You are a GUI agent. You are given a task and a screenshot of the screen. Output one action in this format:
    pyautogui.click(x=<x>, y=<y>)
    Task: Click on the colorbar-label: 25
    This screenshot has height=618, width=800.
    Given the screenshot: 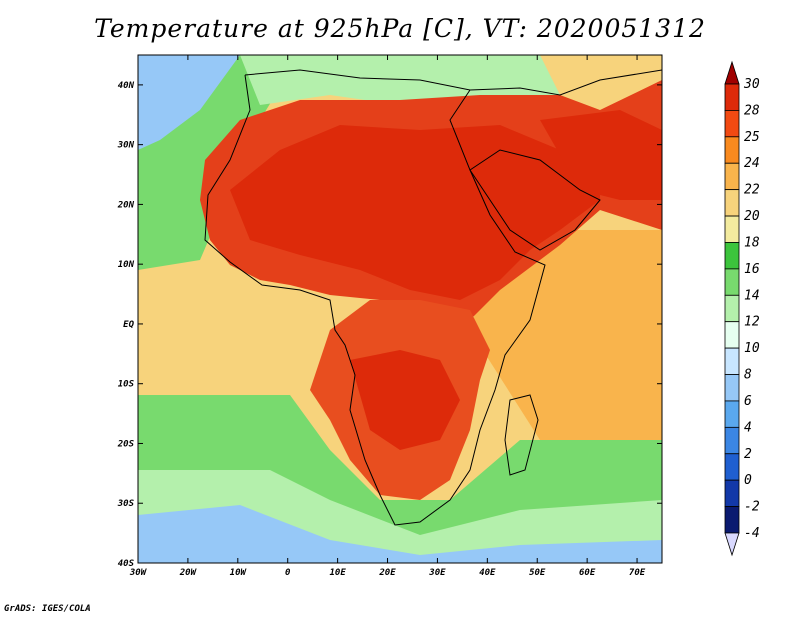 What is the action you would take?
    pyautogui.click(x=752, y=137)
    